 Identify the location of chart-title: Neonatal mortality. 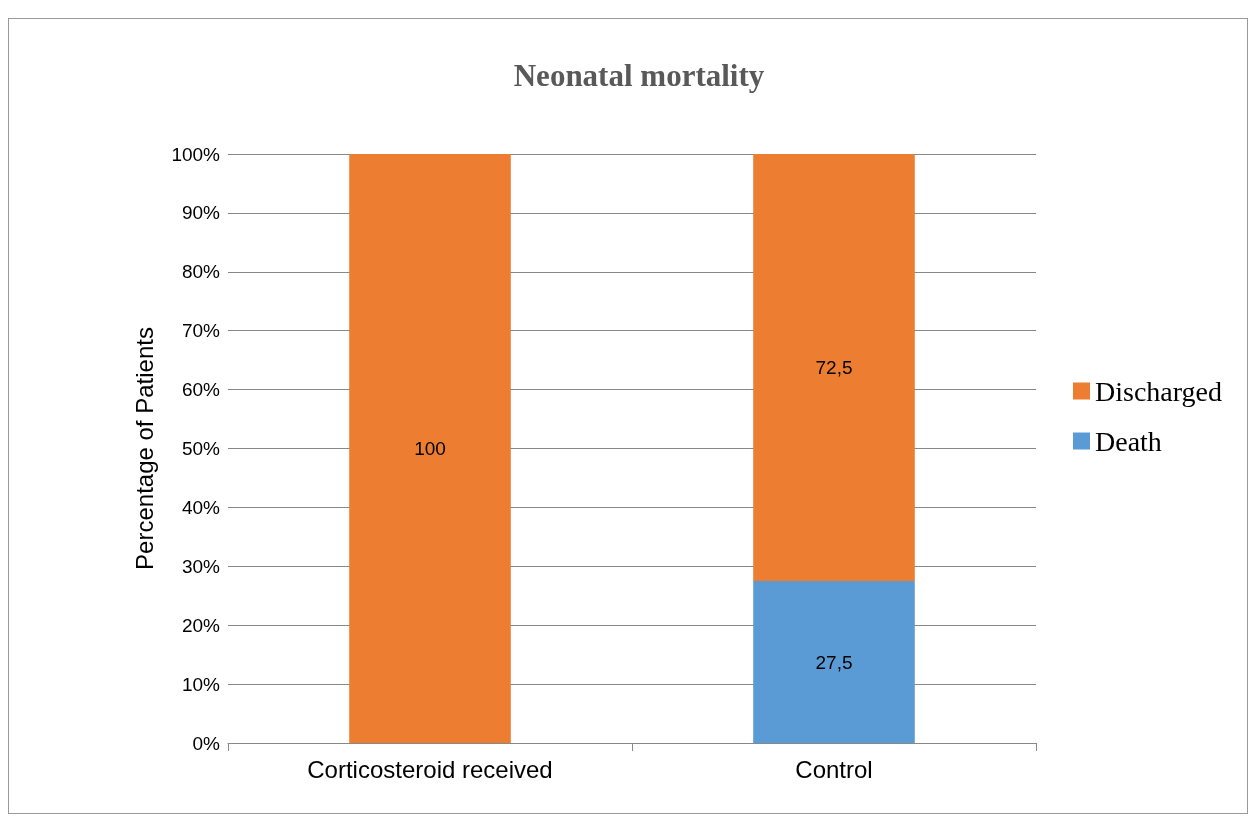
(639, 75).